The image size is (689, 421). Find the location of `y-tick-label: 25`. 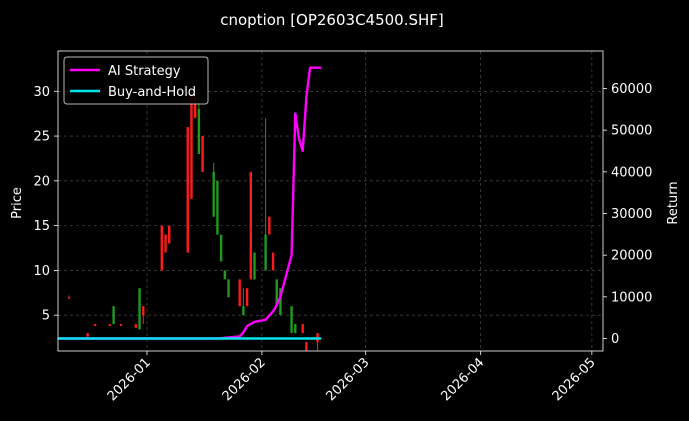

y-tick-label: 25 is located at coordinates (41, 137).